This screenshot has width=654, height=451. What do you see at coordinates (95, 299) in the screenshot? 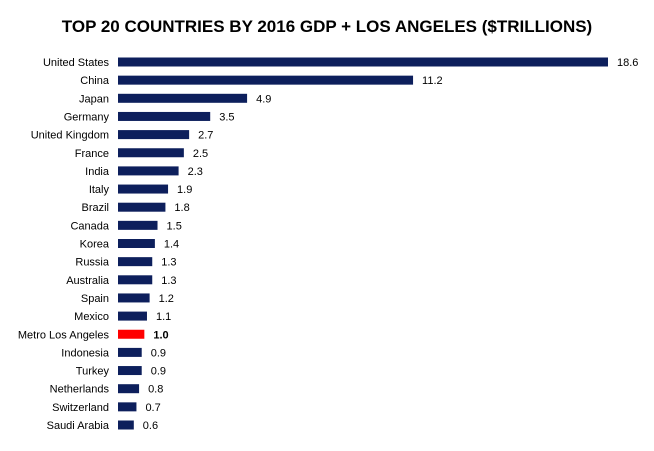
I see `category-label-spain: Spain` at bounding box center [95, 299].